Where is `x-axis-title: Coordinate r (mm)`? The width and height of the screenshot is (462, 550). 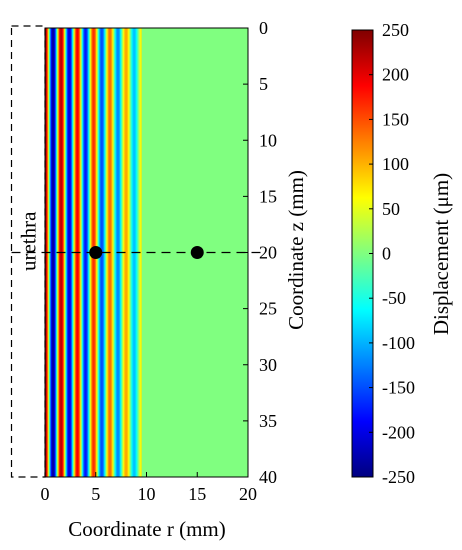
x-axis-title: Coordinate r (mm) is located at coordinates (146, 529).